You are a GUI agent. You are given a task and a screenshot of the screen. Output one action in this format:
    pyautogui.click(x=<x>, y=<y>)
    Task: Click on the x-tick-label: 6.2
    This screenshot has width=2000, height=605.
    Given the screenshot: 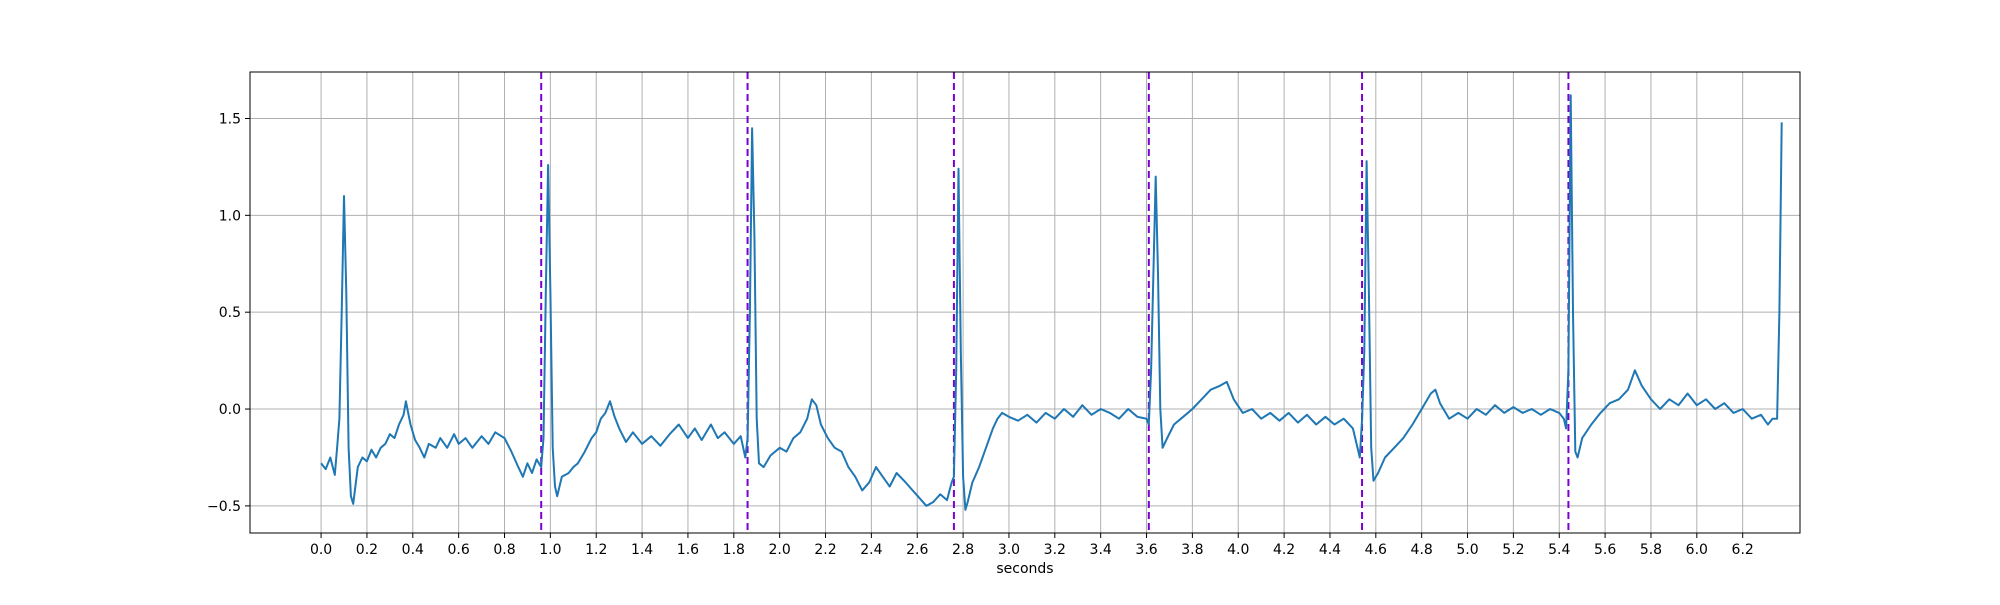 What is the action you would take?
    pyautogui.click(x=1743, y=550)
    